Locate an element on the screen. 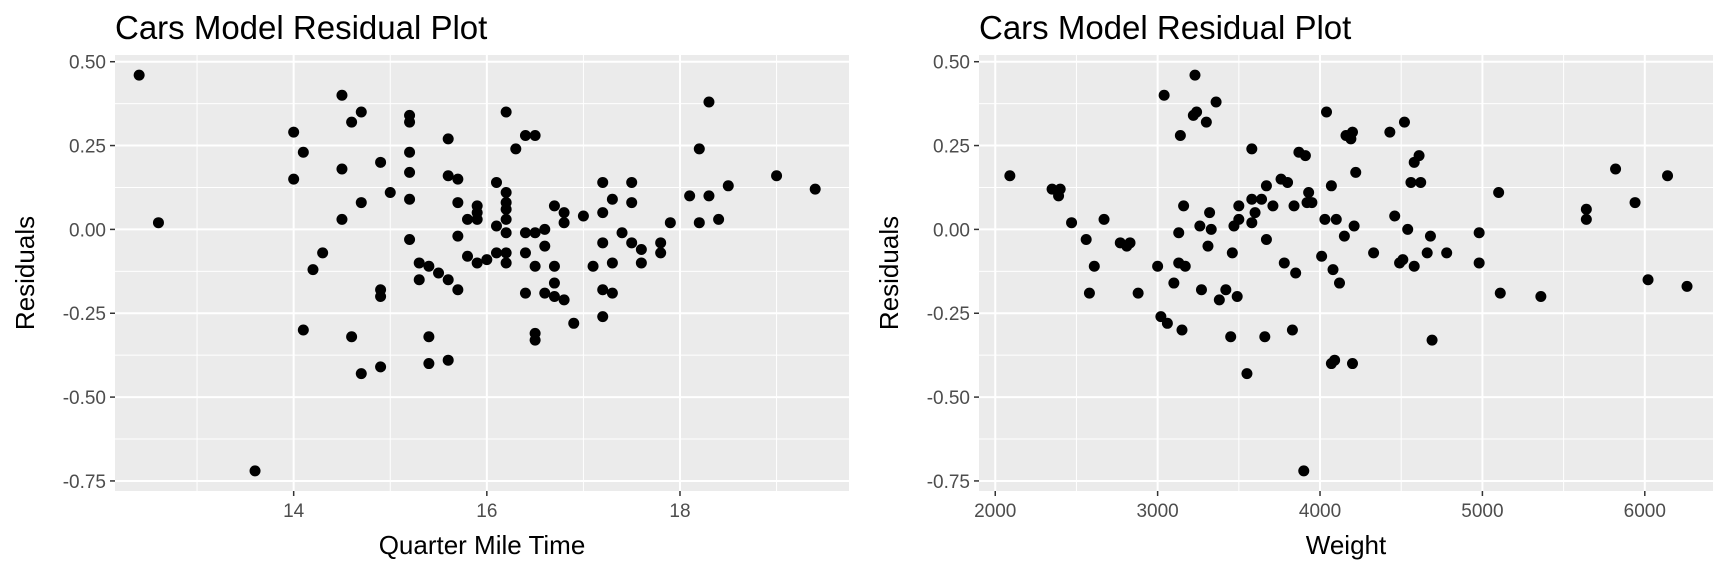 The height and width of the screenshot is (576, 1728). x-axis-ticks: 2000 3000 4000 5000 6000 is located at coordinates (1320, 506).